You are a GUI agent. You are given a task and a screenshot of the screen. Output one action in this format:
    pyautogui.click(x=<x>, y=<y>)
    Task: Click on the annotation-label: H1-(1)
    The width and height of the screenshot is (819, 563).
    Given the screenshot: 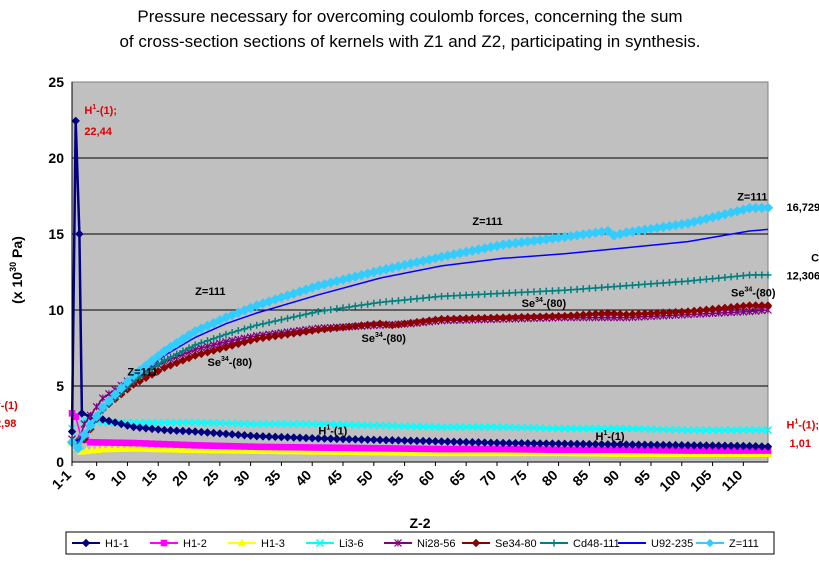 What is the action you would take?
    pyautogui.click(x=332, y=431)
    